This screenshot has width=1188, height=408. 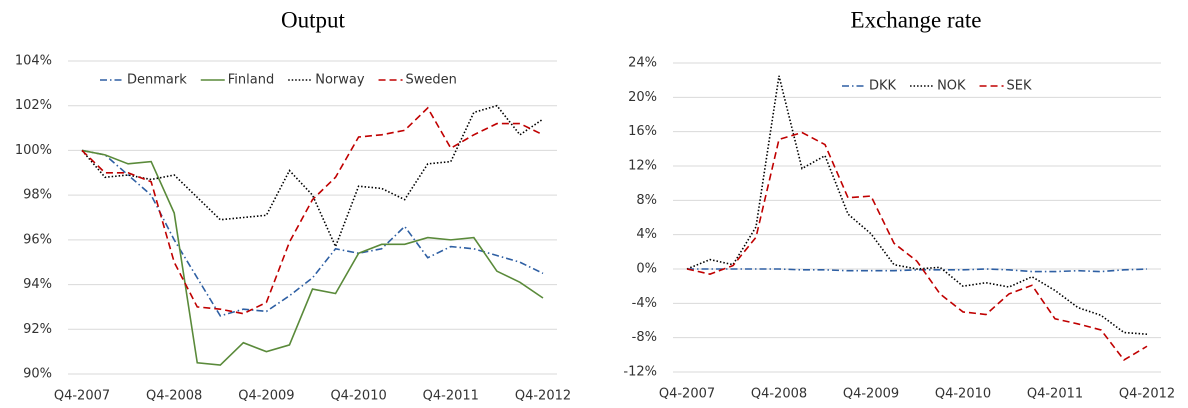 I want to click on y-tick-label: 100%, so click(x=33, y=150).